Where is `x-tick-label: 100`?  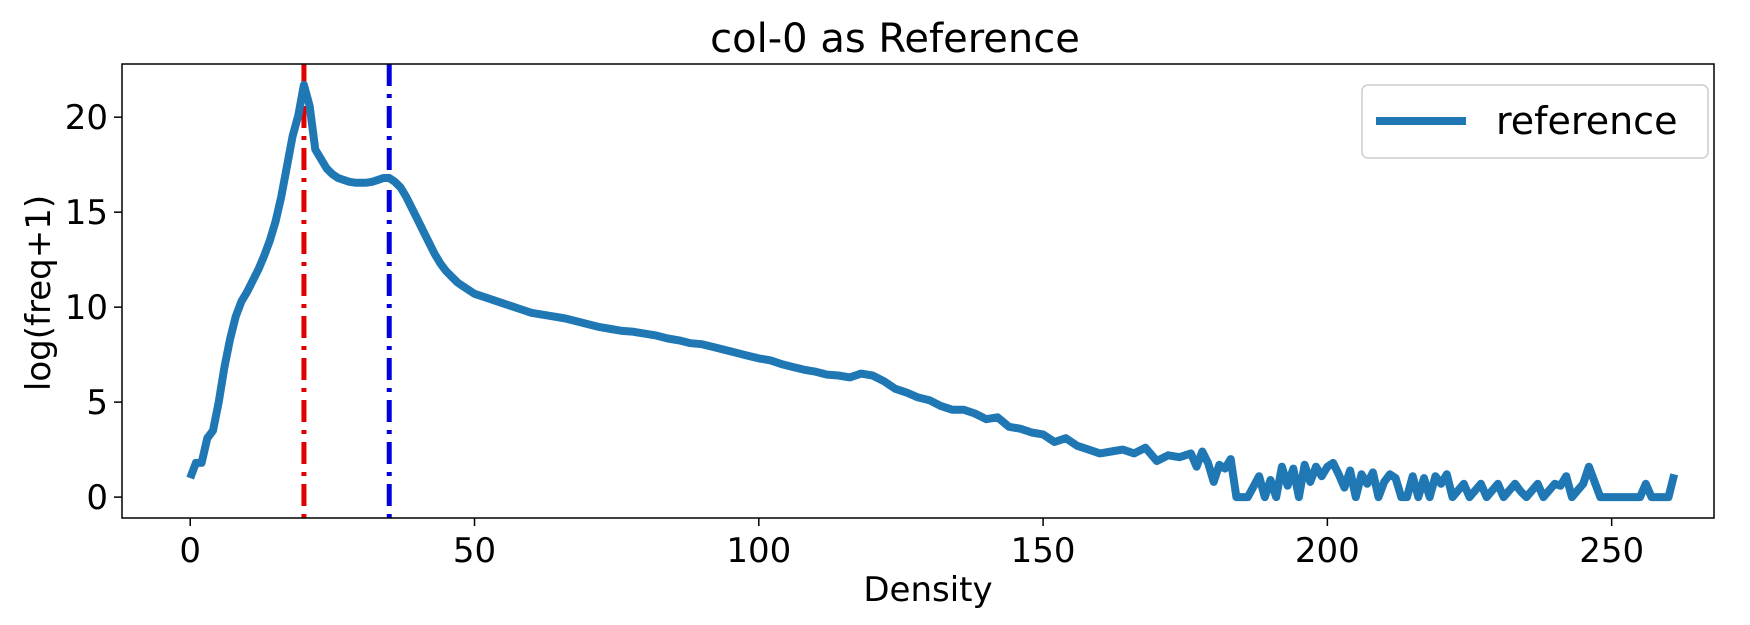 x-tick-label: 100 is located at coordinates (758, 551).